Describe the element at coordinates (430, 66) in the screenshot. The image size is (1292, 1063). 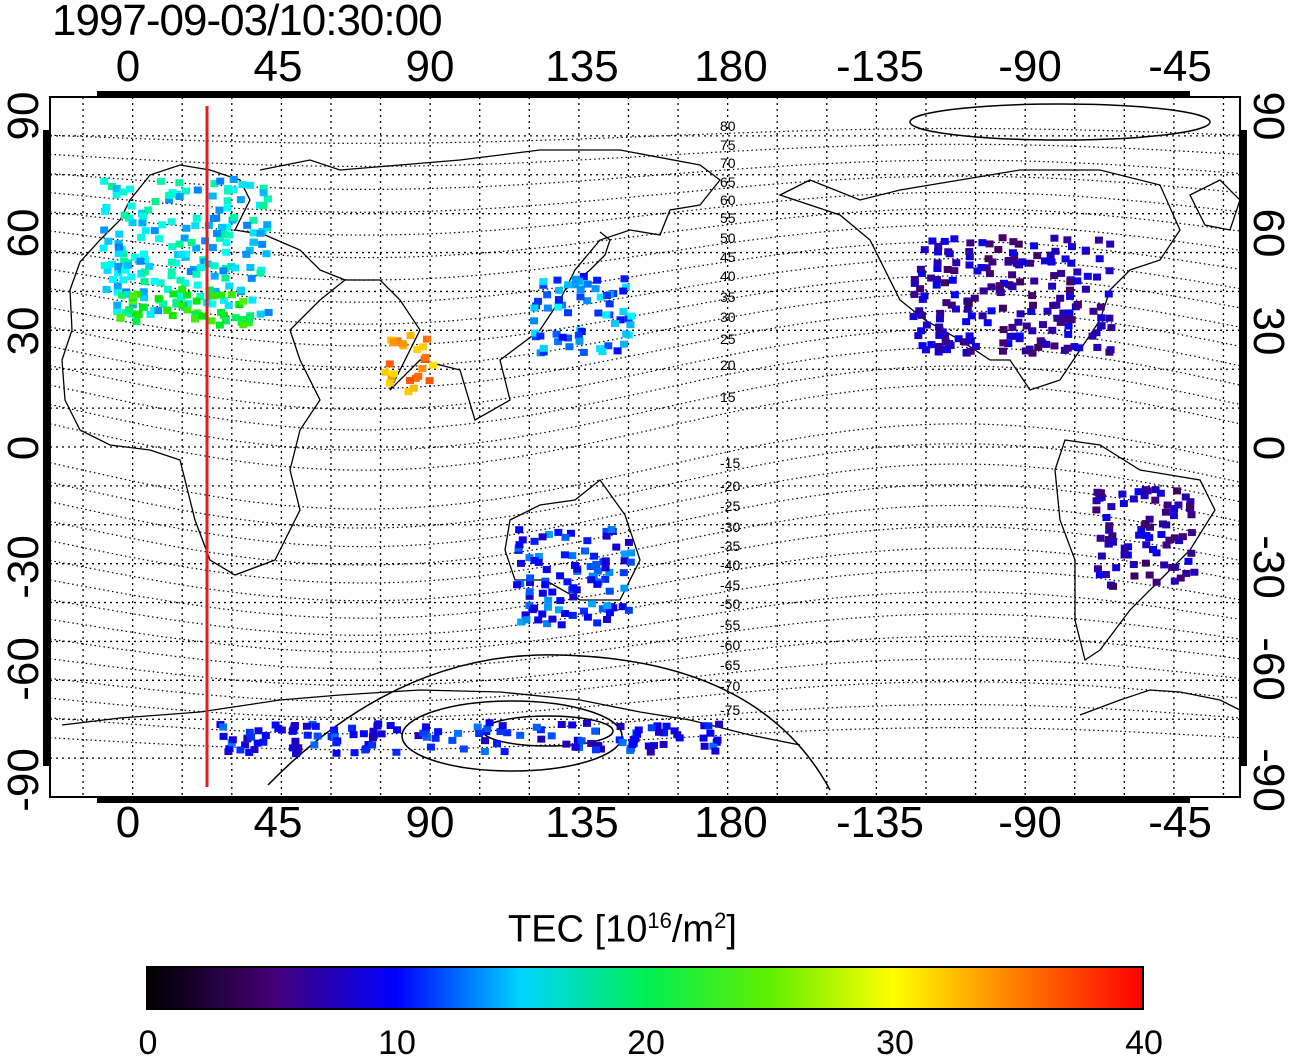
I see `longitude-tick-label: 90` at that location.